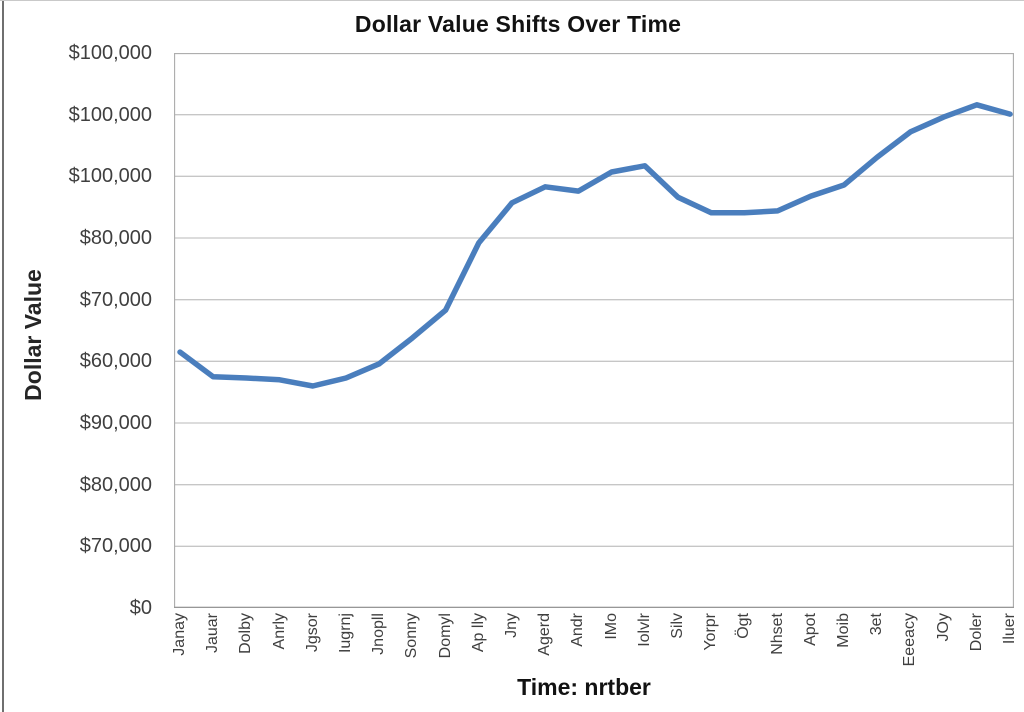 The width and height of the screenshot is (1024, 712). What do you see at coordinates (213, 633) in the screenshot?
I see `x-tick-label: Jauar` at bounding box center [213, 633].